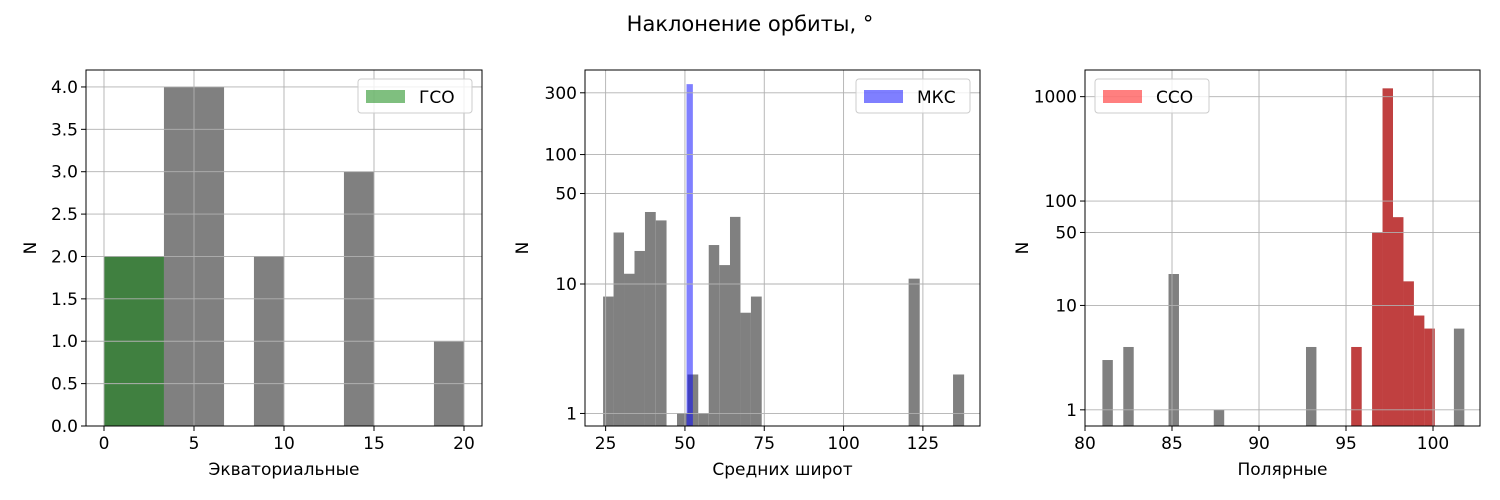  Describe the element at coordinates (923, 444) in the screenshot. I see `x-tick-label: 125` at that location.